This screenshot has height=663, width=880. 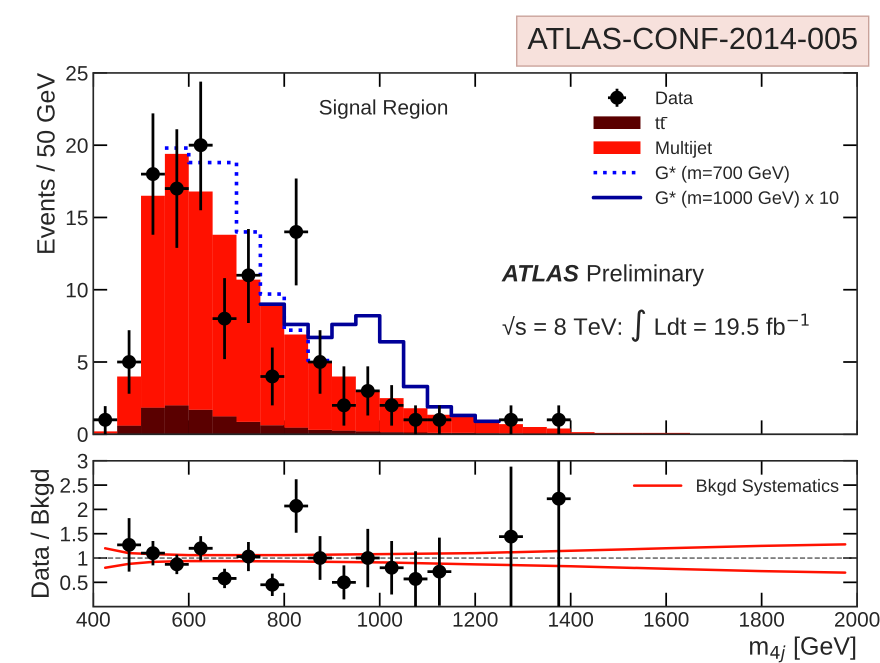 What do you see at coordinates (83, 362) in the screenshot?
I see `y-tick-label: 5` at bounding box center [83, 362].